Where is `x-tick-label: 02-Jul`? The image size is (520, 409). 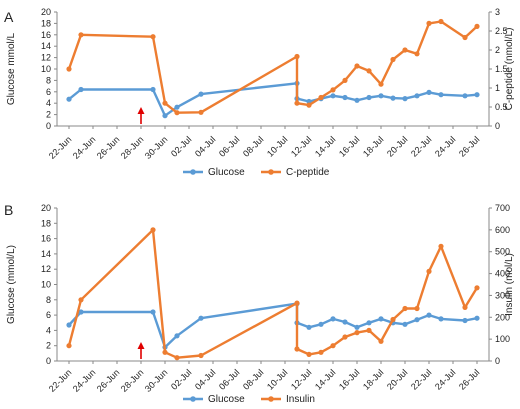 x-tick-label: 02-Jul is located at coordinates (181, 146).